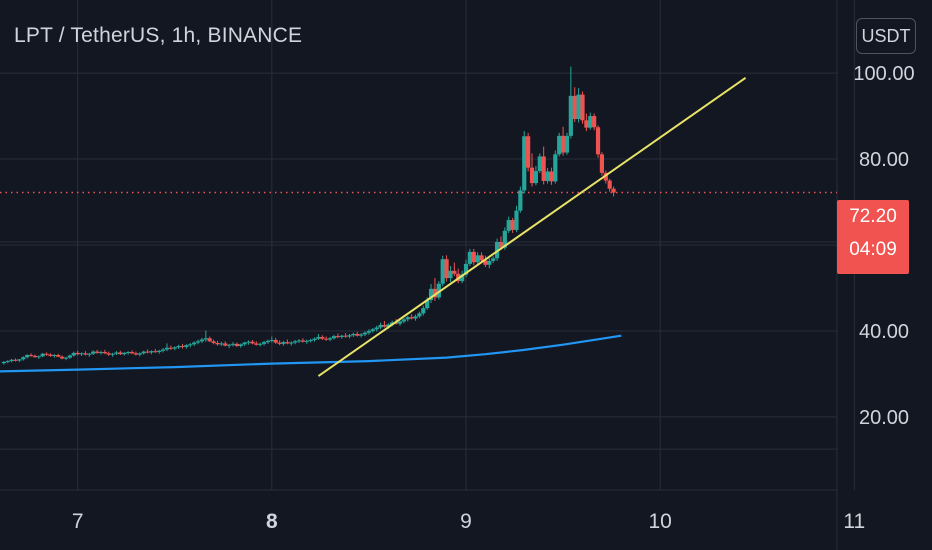 This screenshot has width=932, height=550. Describe the element at coordinates (873, 216) in the screenshot. I see `last-price-value: 72.20` at that location.